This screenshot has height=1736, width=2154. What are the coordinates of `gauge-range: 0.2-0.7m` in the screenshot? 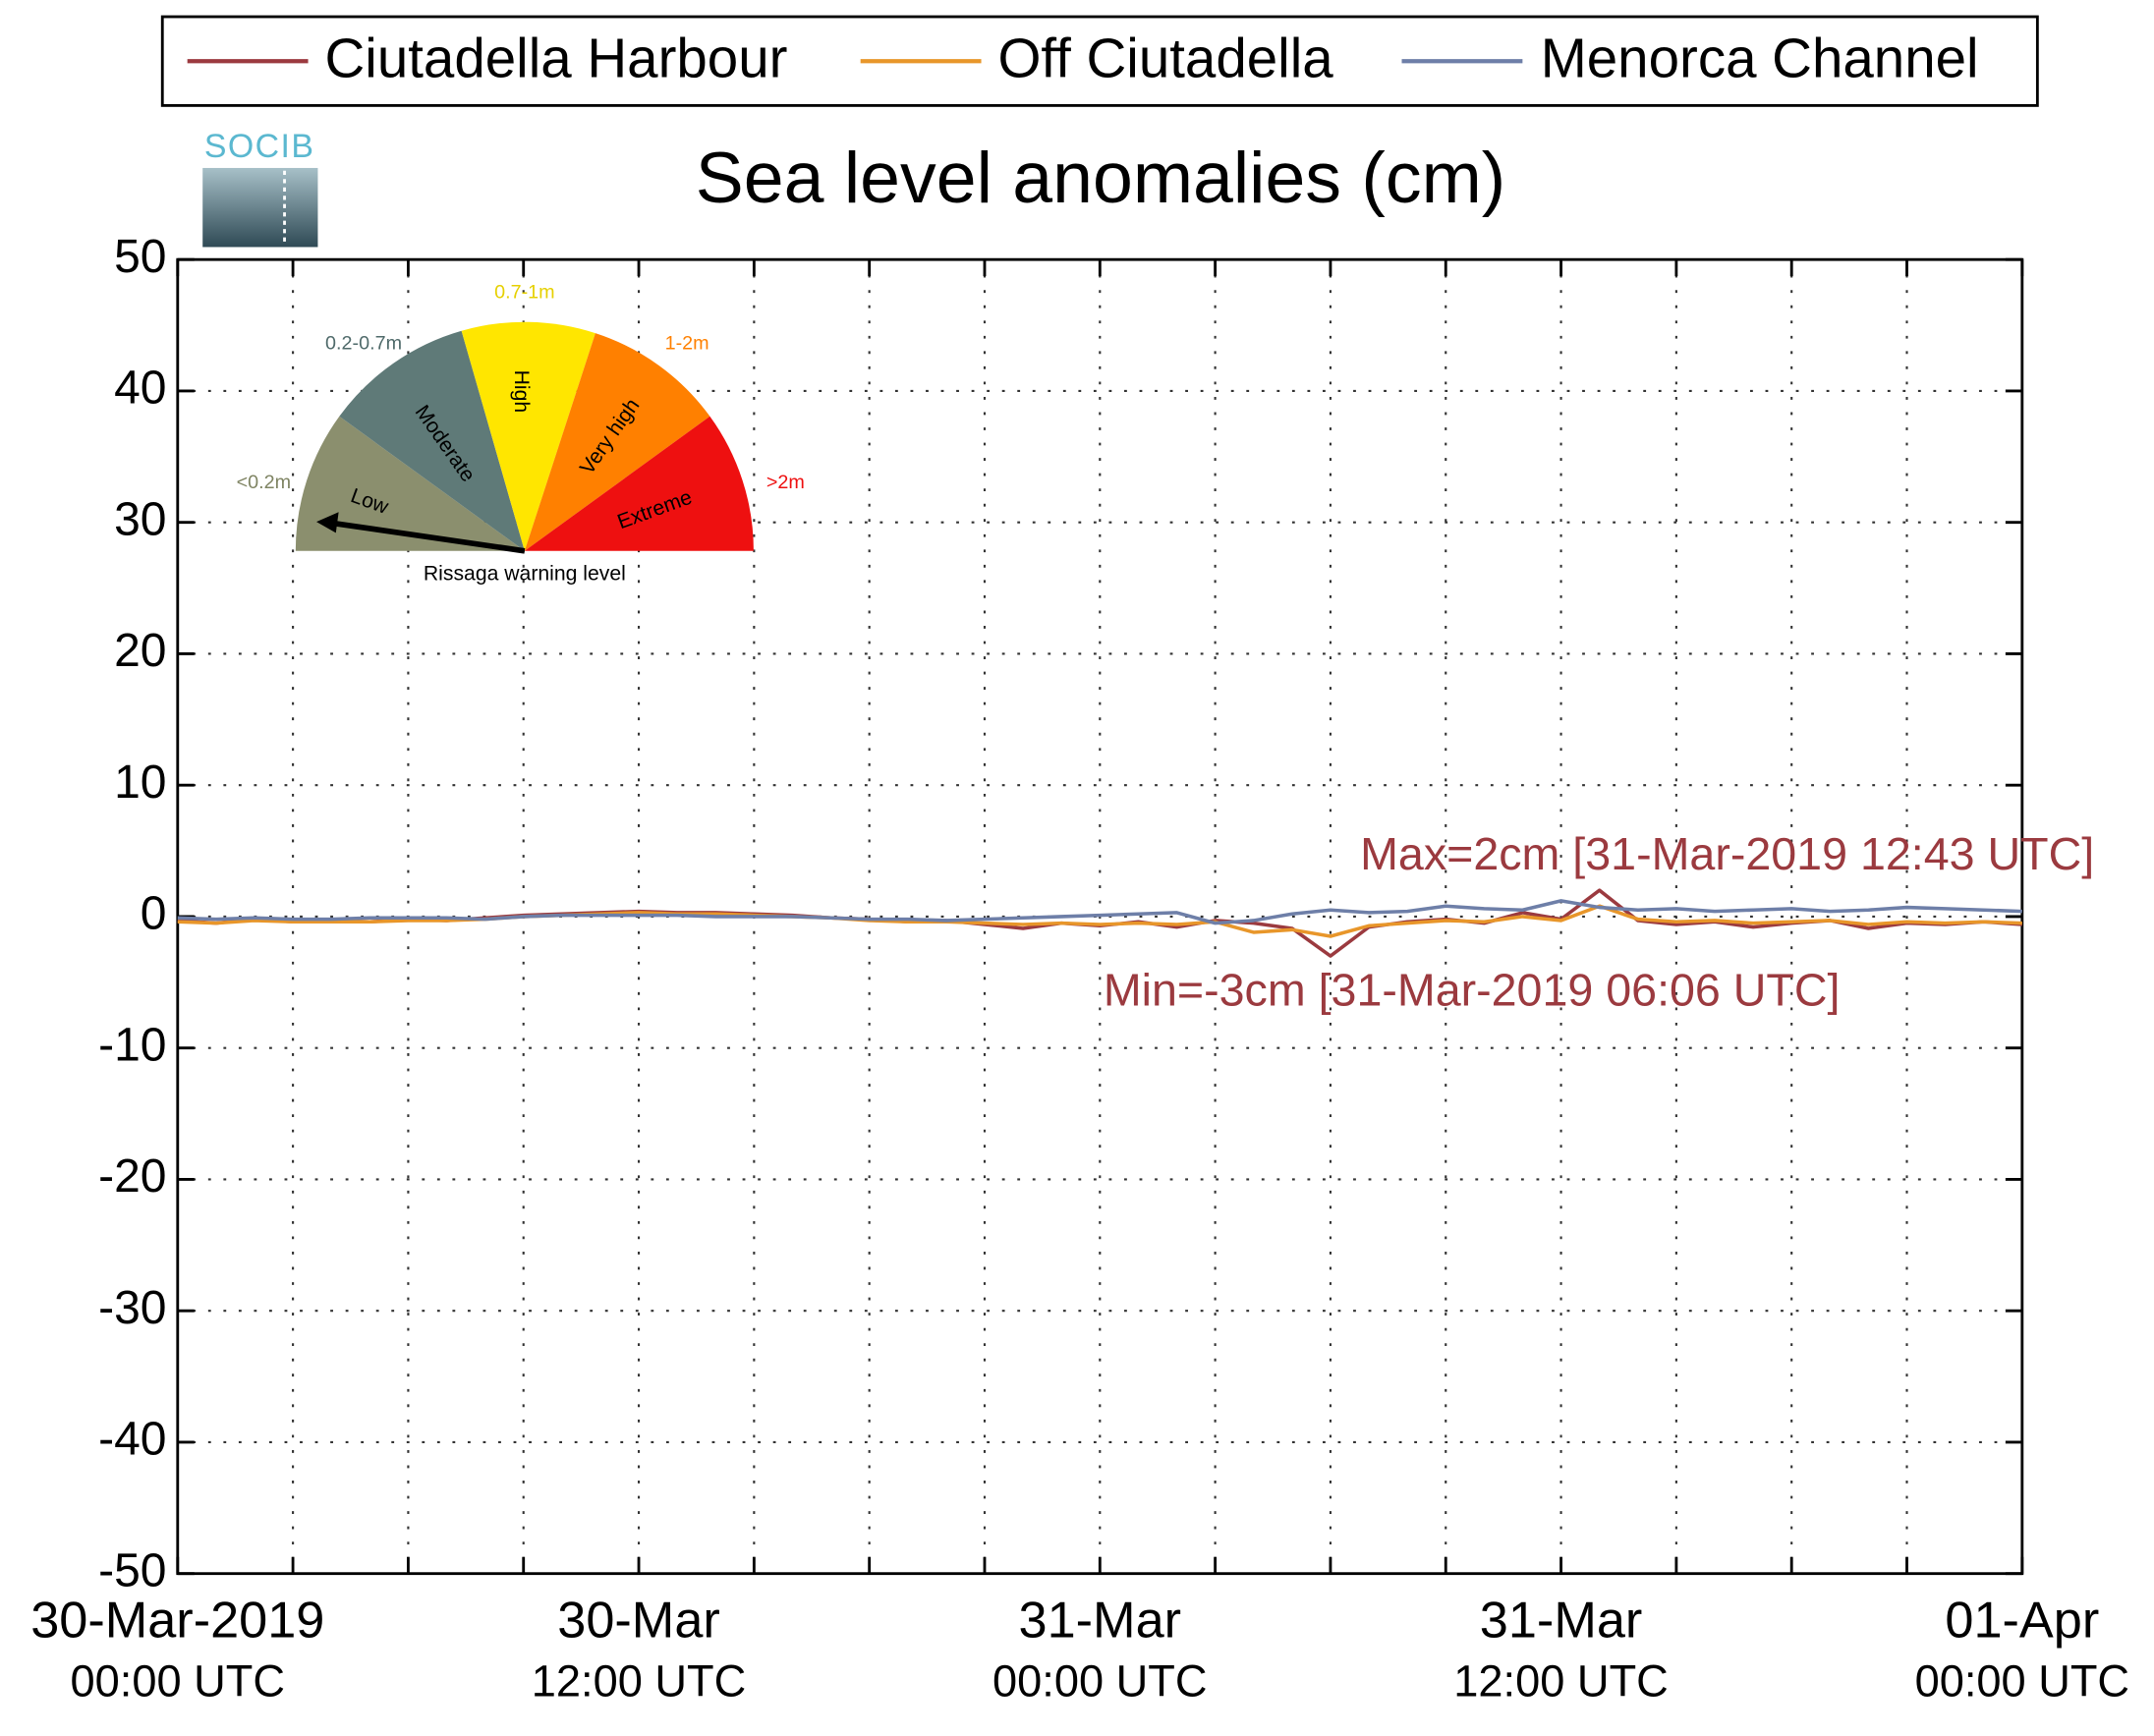 It's located at (363, 344).